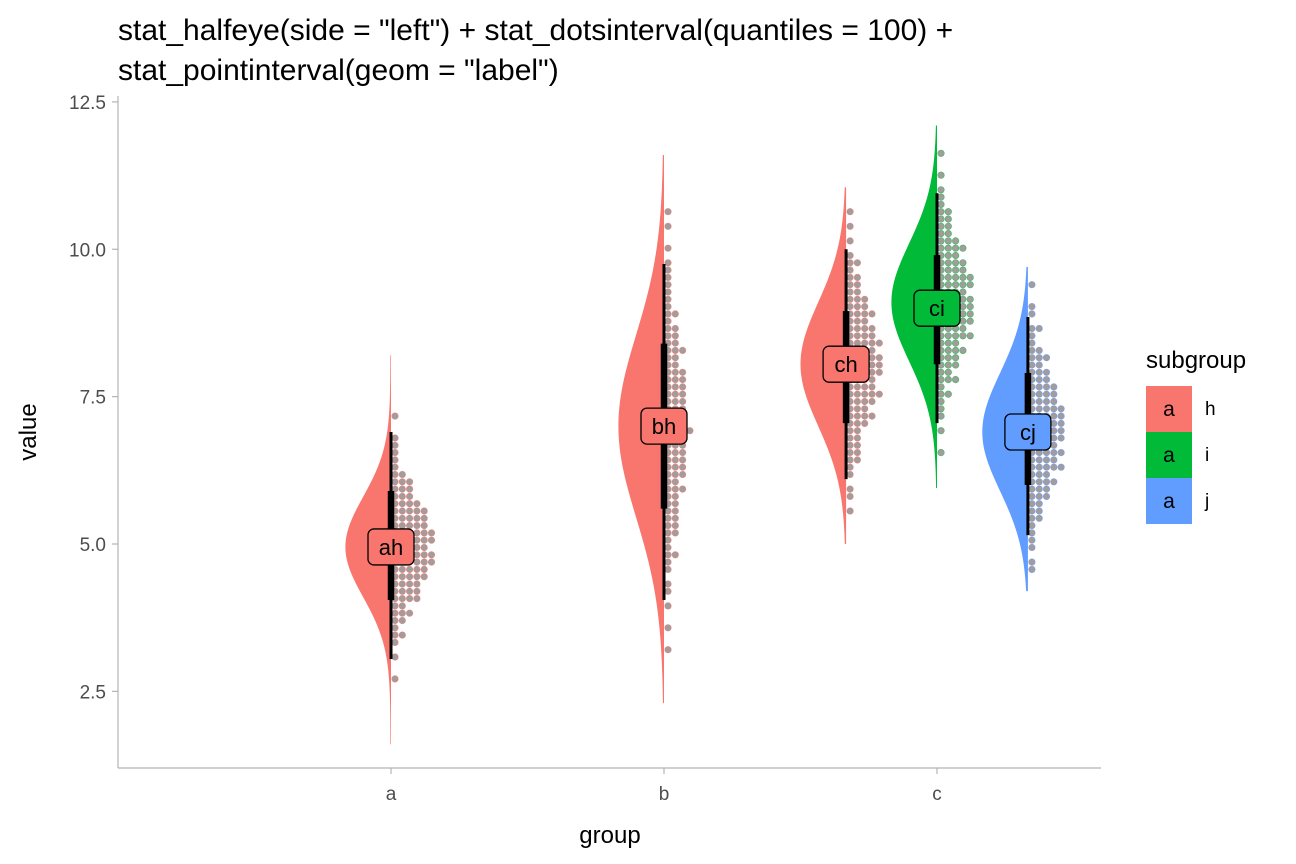 The image size is (1296, 864). Describe the element at coordinates (937, 794) in the screenshot. I see `x-tick-label: c` at that location.